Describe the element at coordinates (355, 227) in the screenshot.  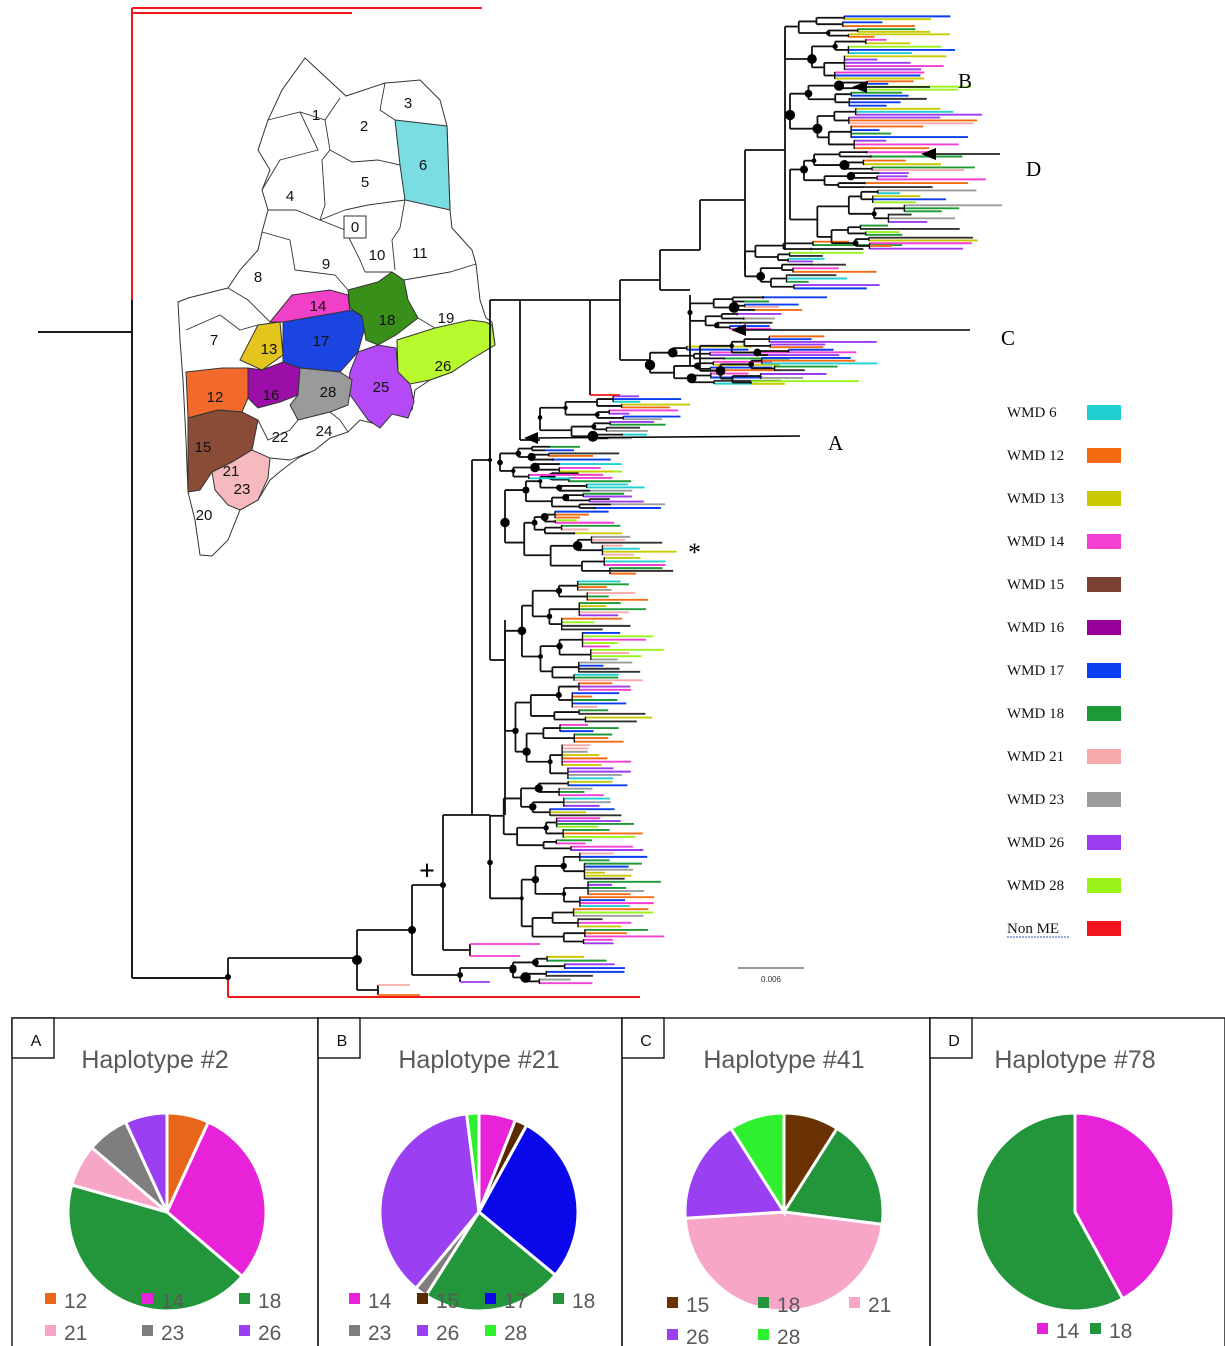
I see `district-label: 0` at that location.